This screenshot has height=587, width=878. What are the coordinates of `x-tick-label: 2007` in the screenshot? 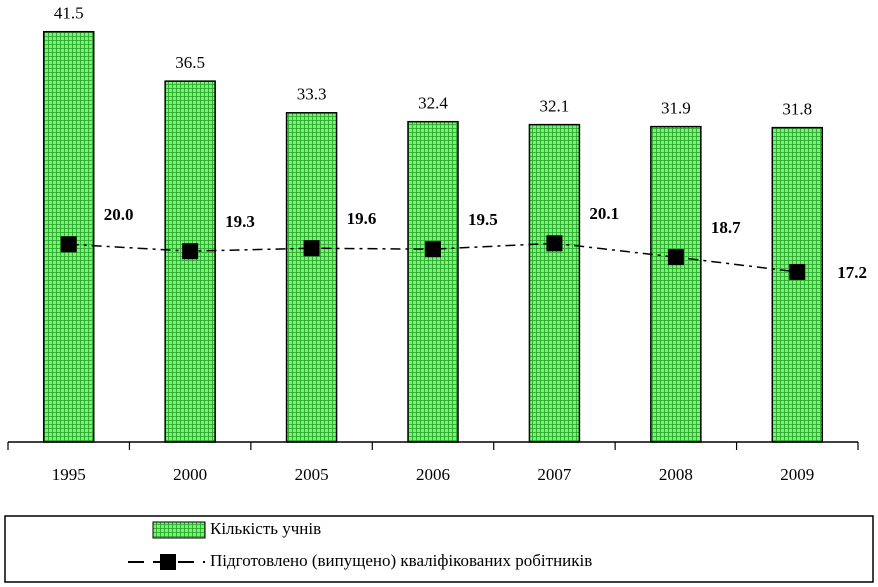 It's located at (554, 474).